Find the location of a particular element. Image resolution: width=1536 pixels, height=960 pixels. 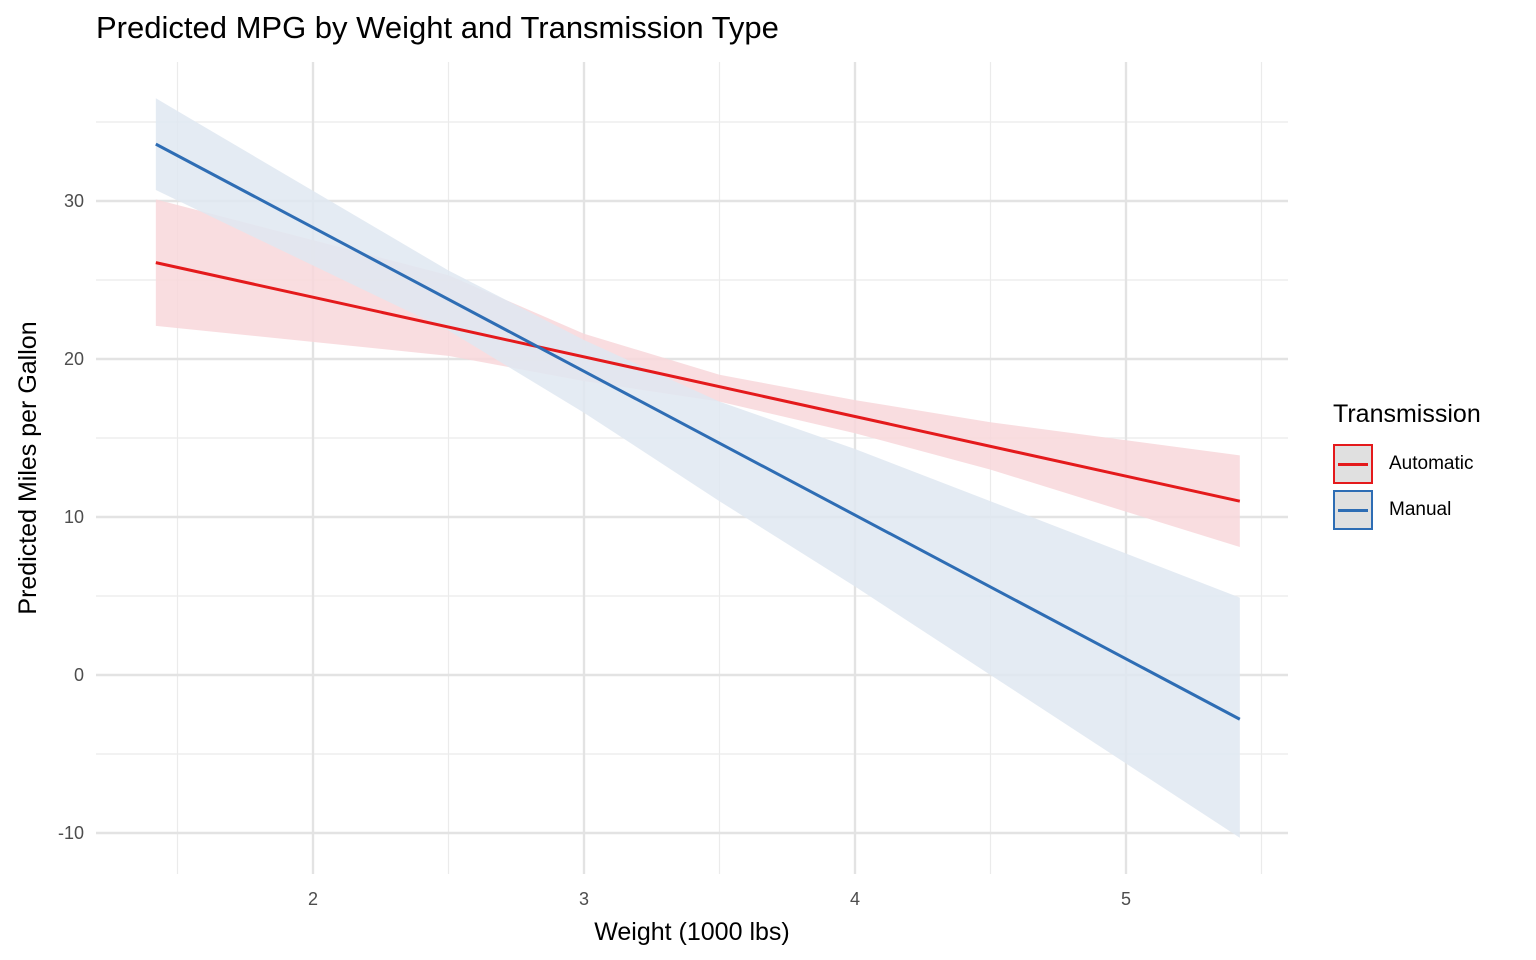

y-tick-label: -10 is located at coordinates (71, 833).